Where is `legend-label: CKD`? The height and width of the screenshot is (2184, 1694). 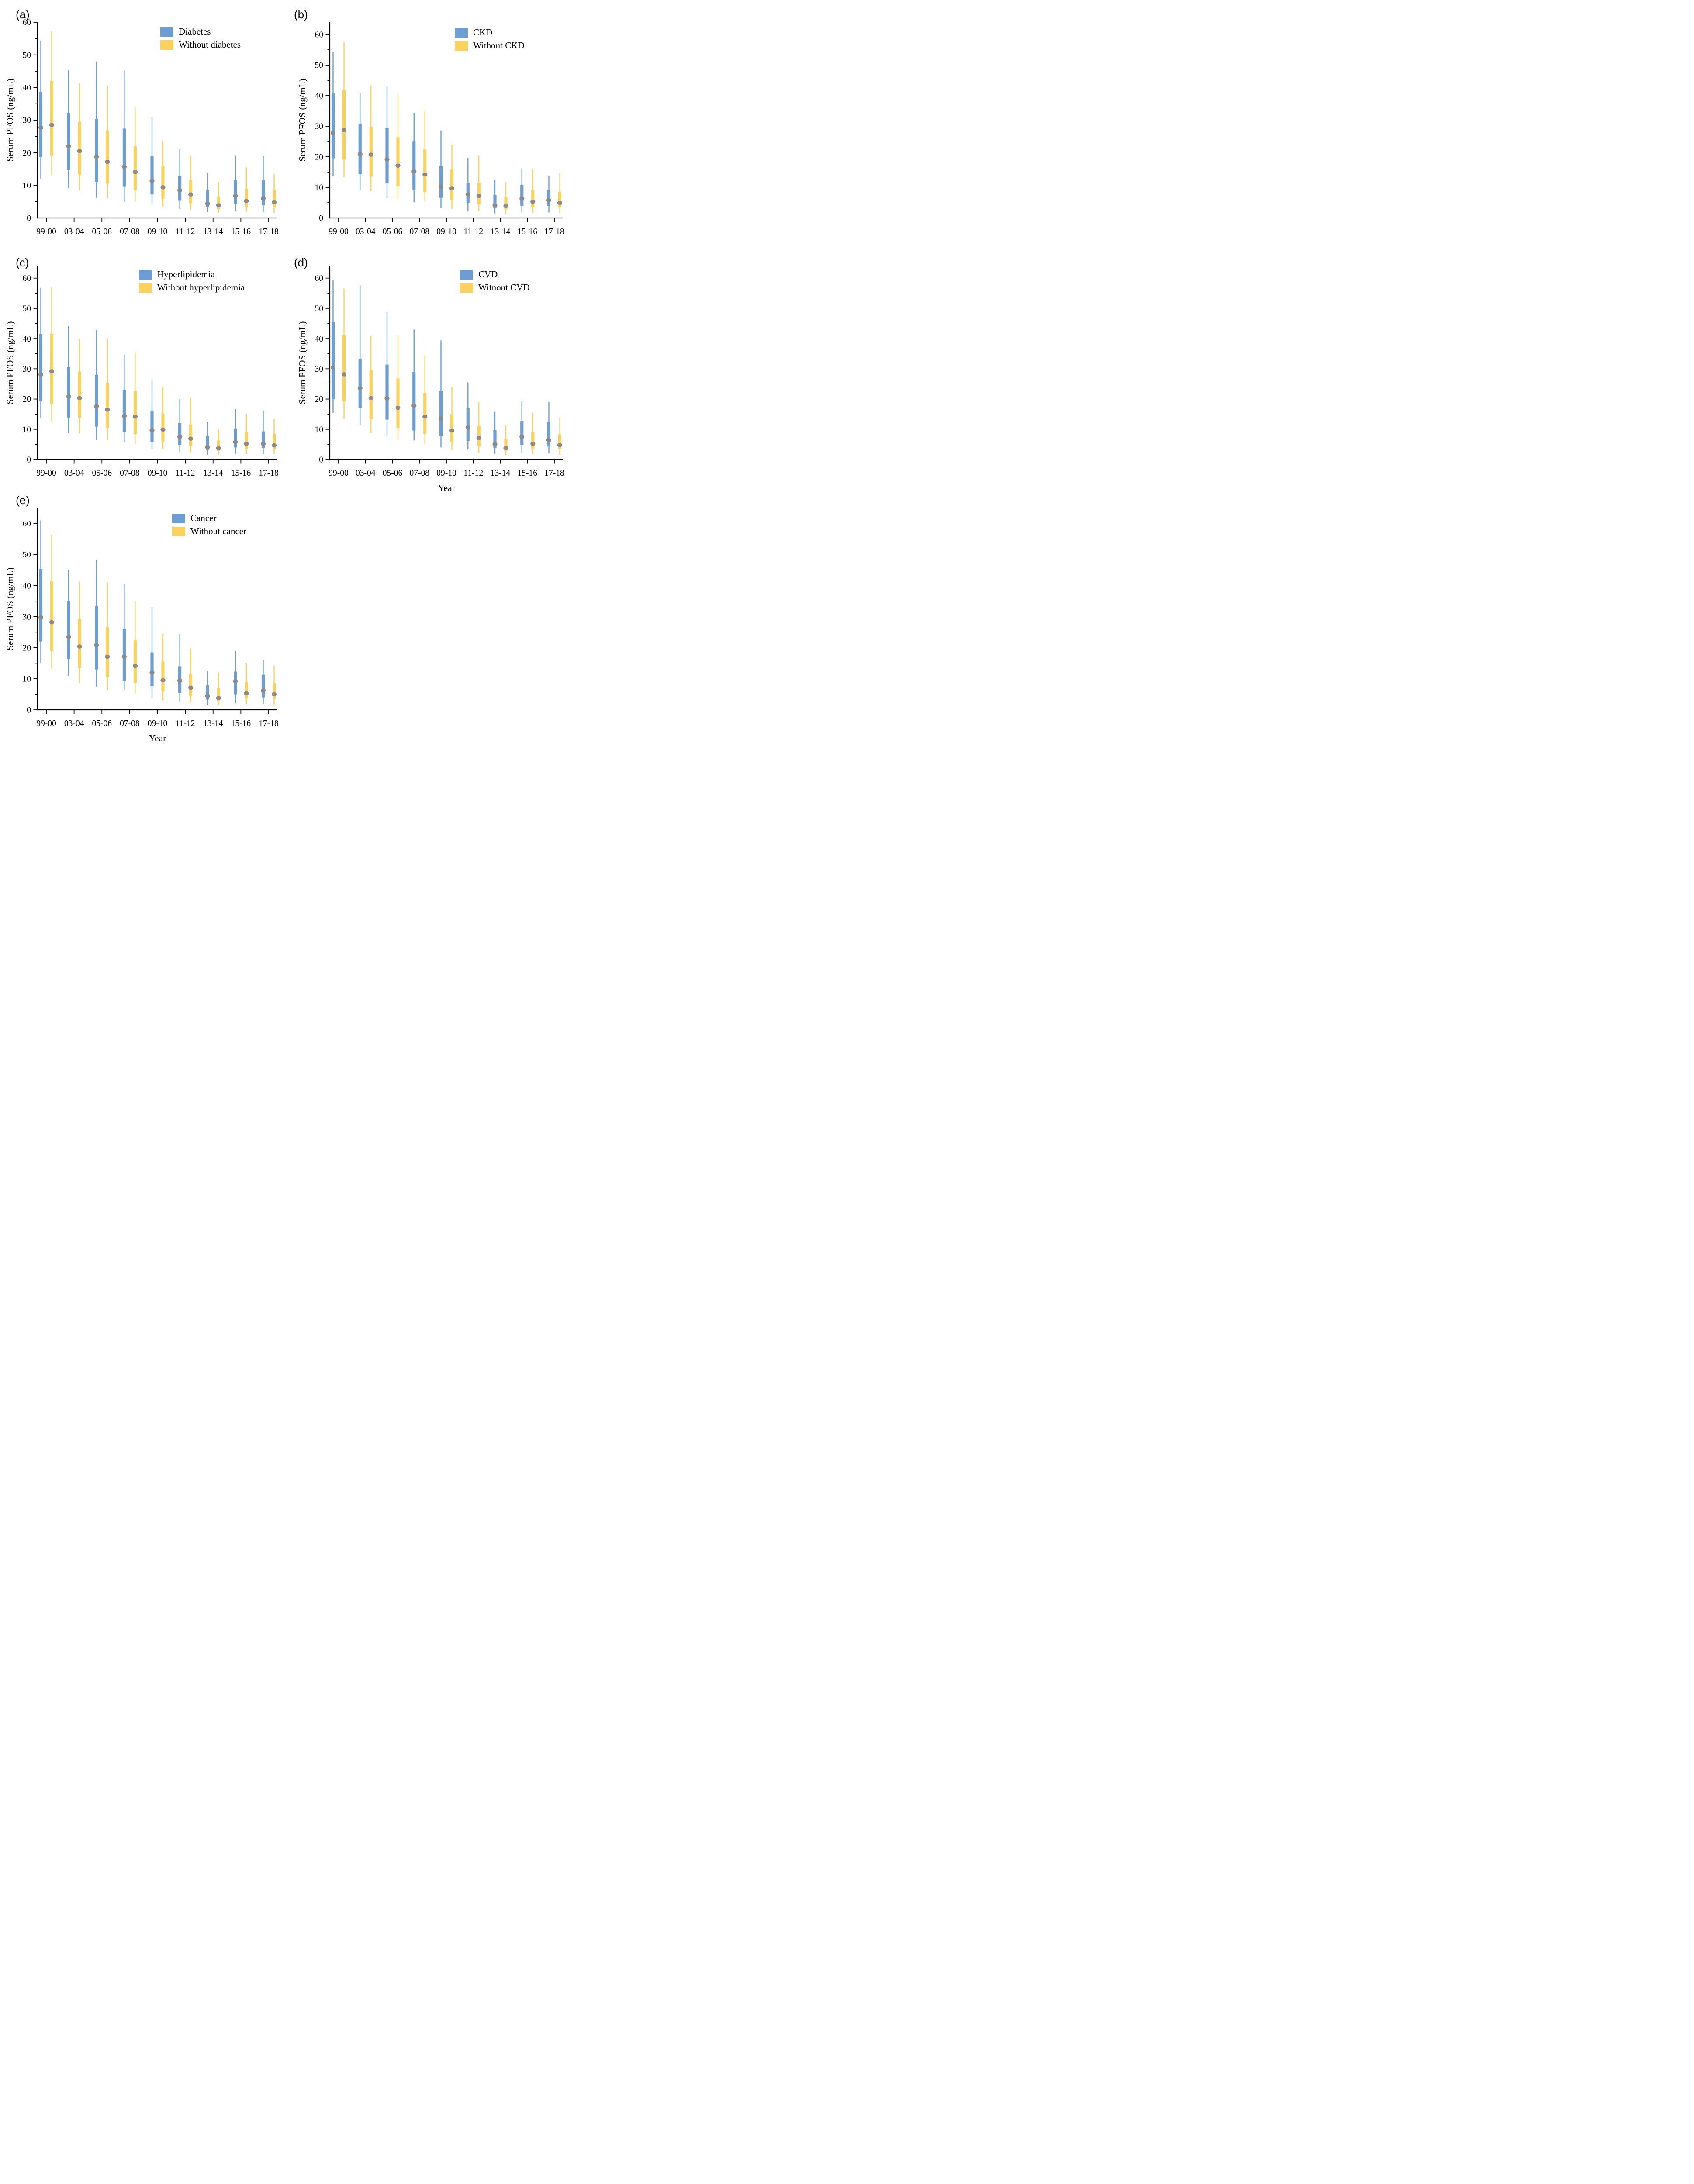 legend-label: CKD is located at coordinates (483, 32).